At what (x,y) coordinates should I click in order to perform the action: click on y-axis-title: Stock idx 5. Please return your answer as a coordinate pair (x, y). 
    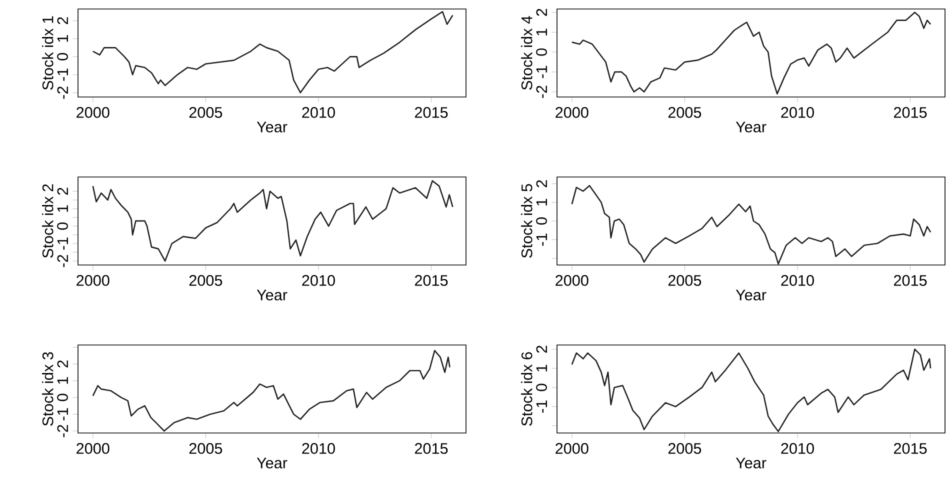
    Looking at the image, I should click on (526, 221).